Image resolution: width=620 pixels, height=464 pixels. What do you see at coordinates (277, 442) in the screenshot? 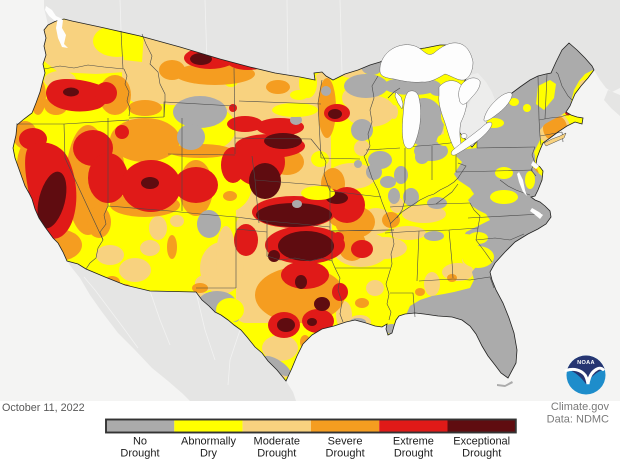
I see `svg-text: Moderate` at bounding box center [277, 442].